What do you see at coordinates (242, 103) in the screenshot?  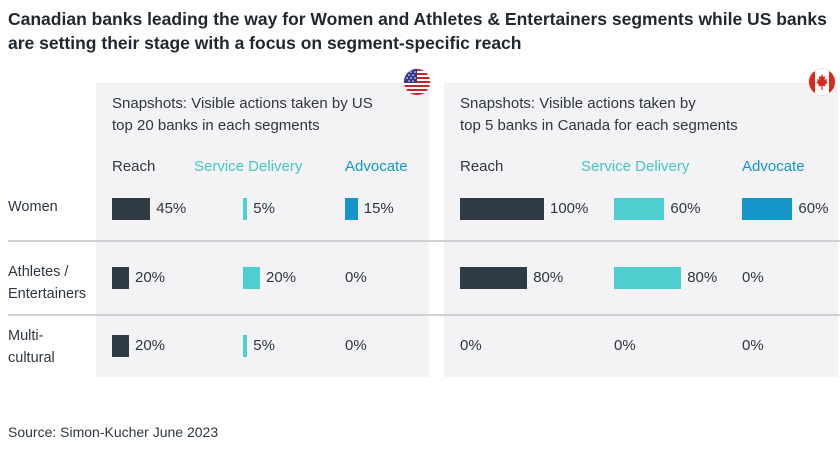 I see `us-panel-title-line: Snapshots: Visible actions taken by US` at bounding box center [242, 103].